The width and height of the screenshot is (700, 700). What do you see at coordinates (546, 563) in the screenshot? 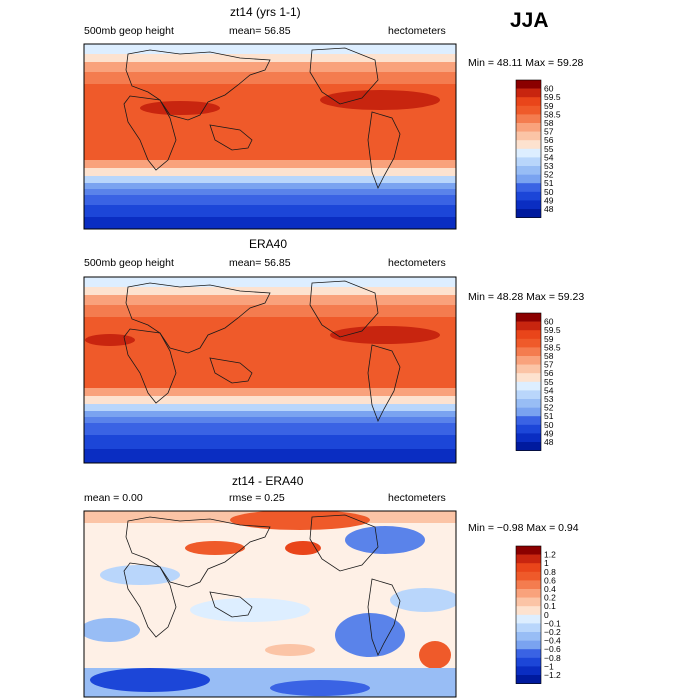
I see `colorbar-3-tick-label: 1` at bounding box center [546, 563].